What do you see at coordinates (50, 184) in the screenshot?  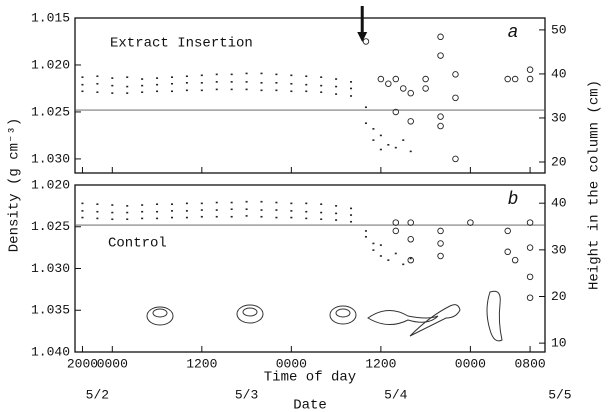 I see `y-tick-label: 1.020` at bounding box center [50, 184].